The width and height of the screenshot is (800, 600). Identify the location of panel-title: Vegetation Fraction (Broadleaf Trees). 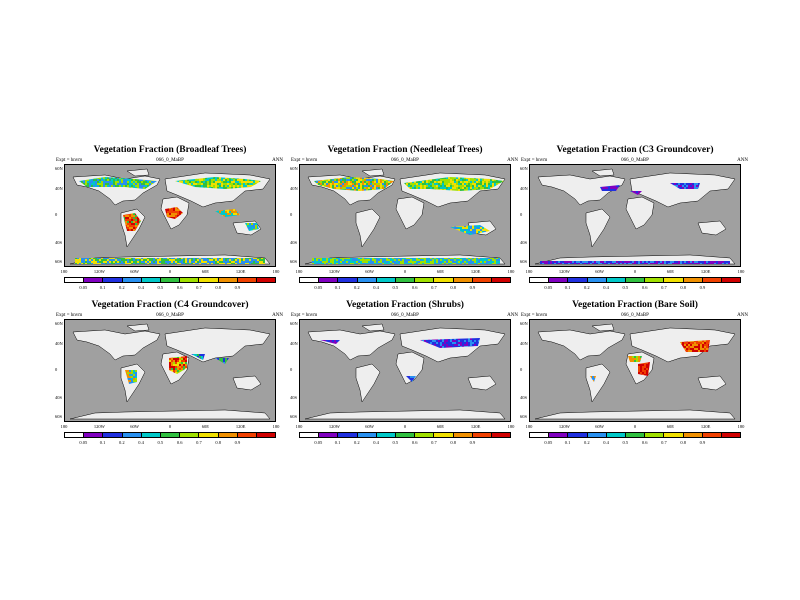
(170, 150).